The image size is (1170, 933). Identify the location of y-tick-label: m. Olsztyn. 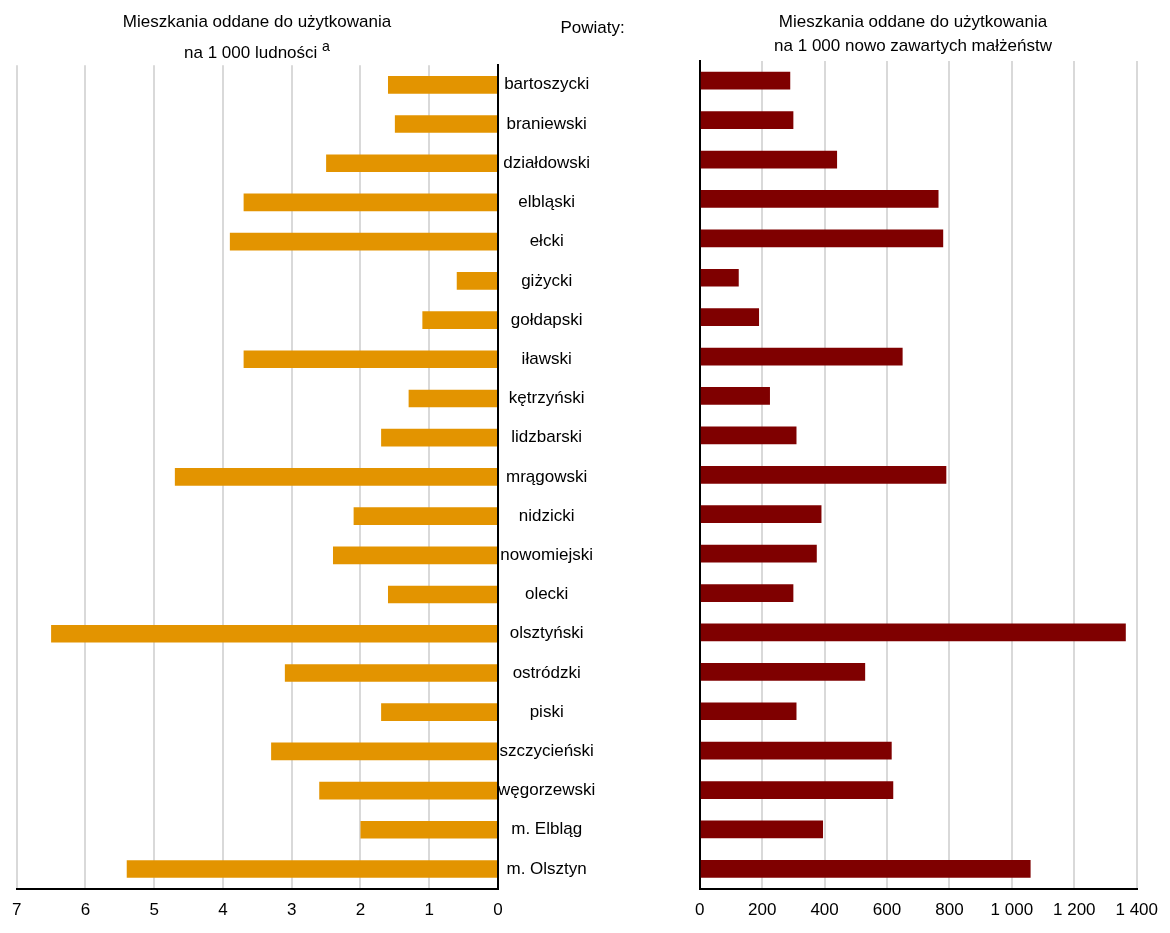
(546, 868).